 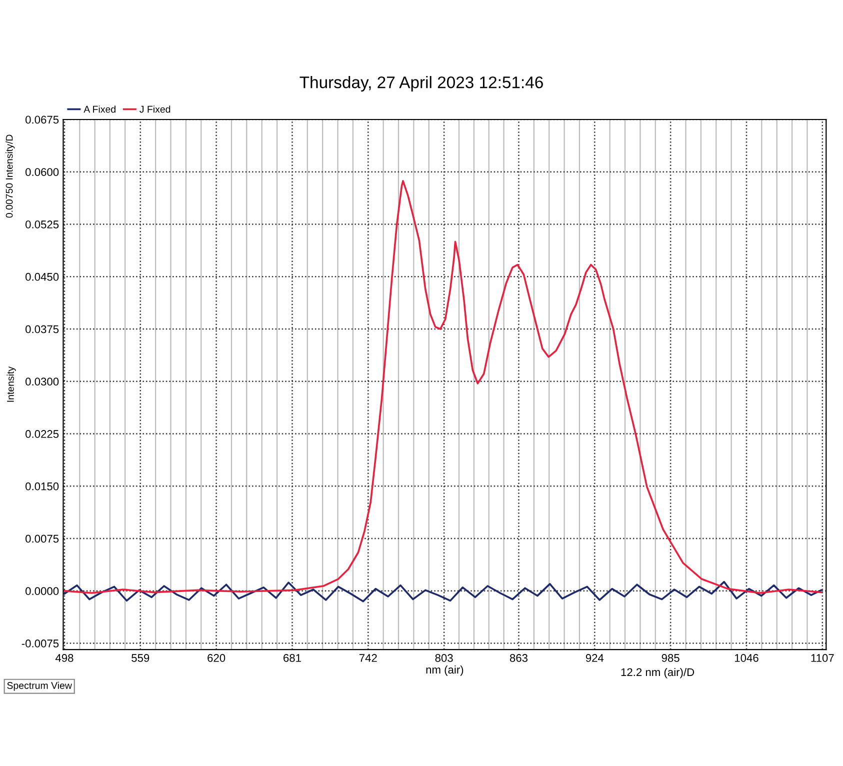 I want to click on x-tick-label: 620, so click(x=217, y=658).